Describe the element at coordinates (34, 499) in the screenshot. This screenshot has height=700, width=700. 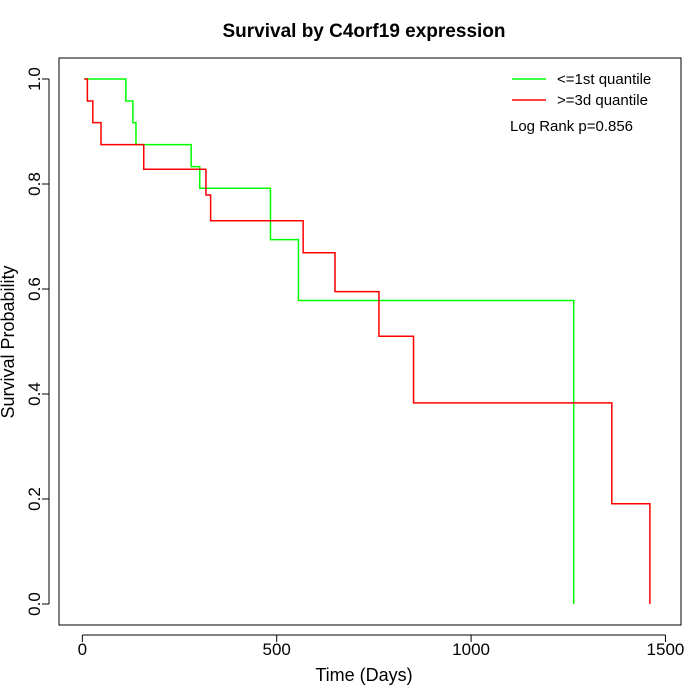
I see `y-tick-label: 0.2` at that location.